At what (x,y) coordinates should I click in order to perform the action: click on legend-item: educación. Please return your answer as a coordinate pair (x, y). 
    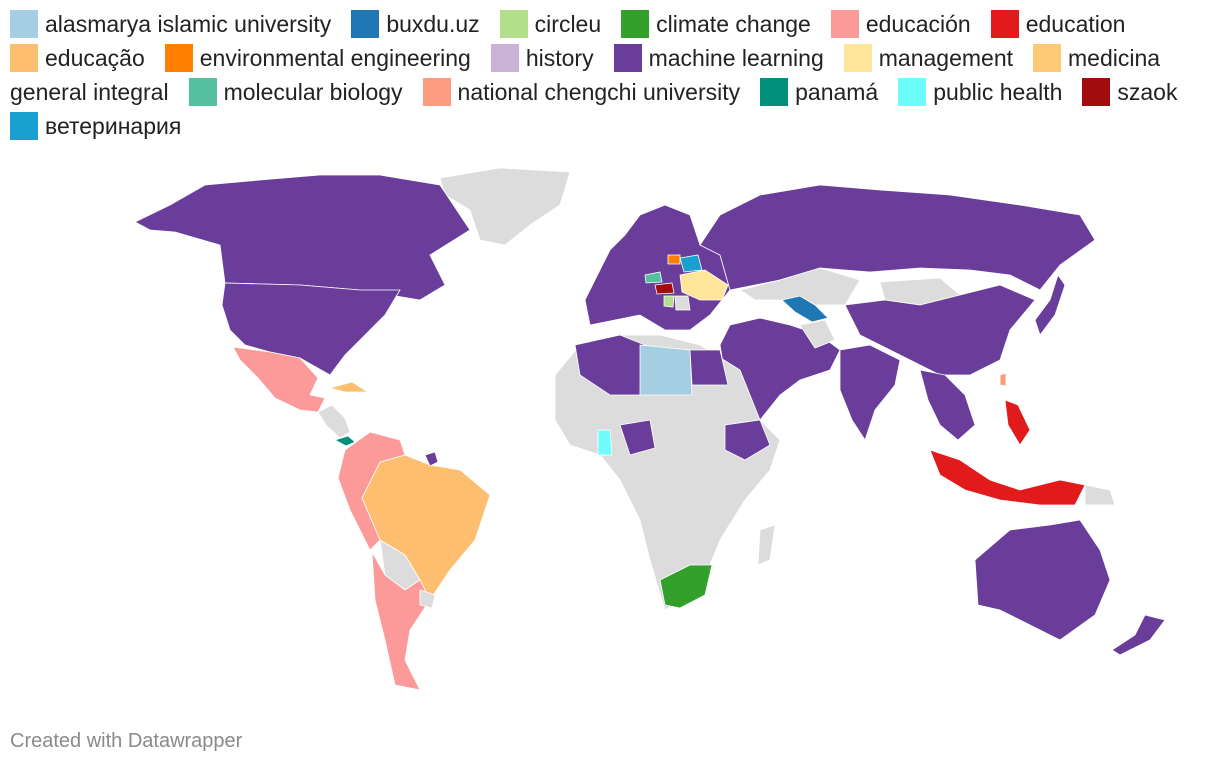
    Looking at the image, I should click on (900, 24).